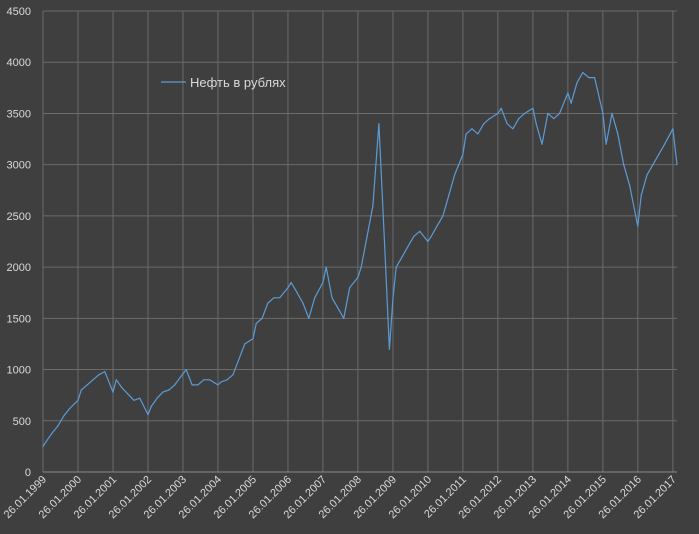 This screenshot has height=534, width=699. What do you see at coordinates (22, 422) in the screenshot?
I see `y-tick-label: 500` at bounding box center [22, 422].